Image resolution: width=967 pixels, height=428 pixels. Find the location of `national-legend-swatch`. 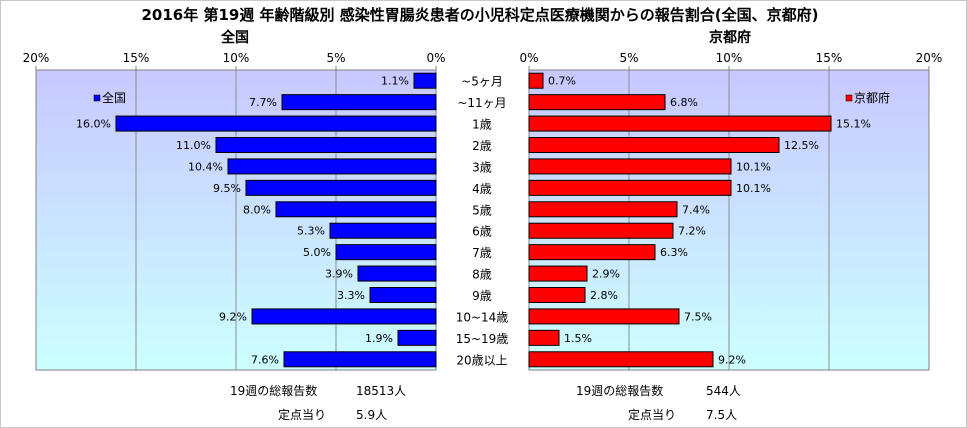

national-legend-swatch is located at coordinates (97, 98).